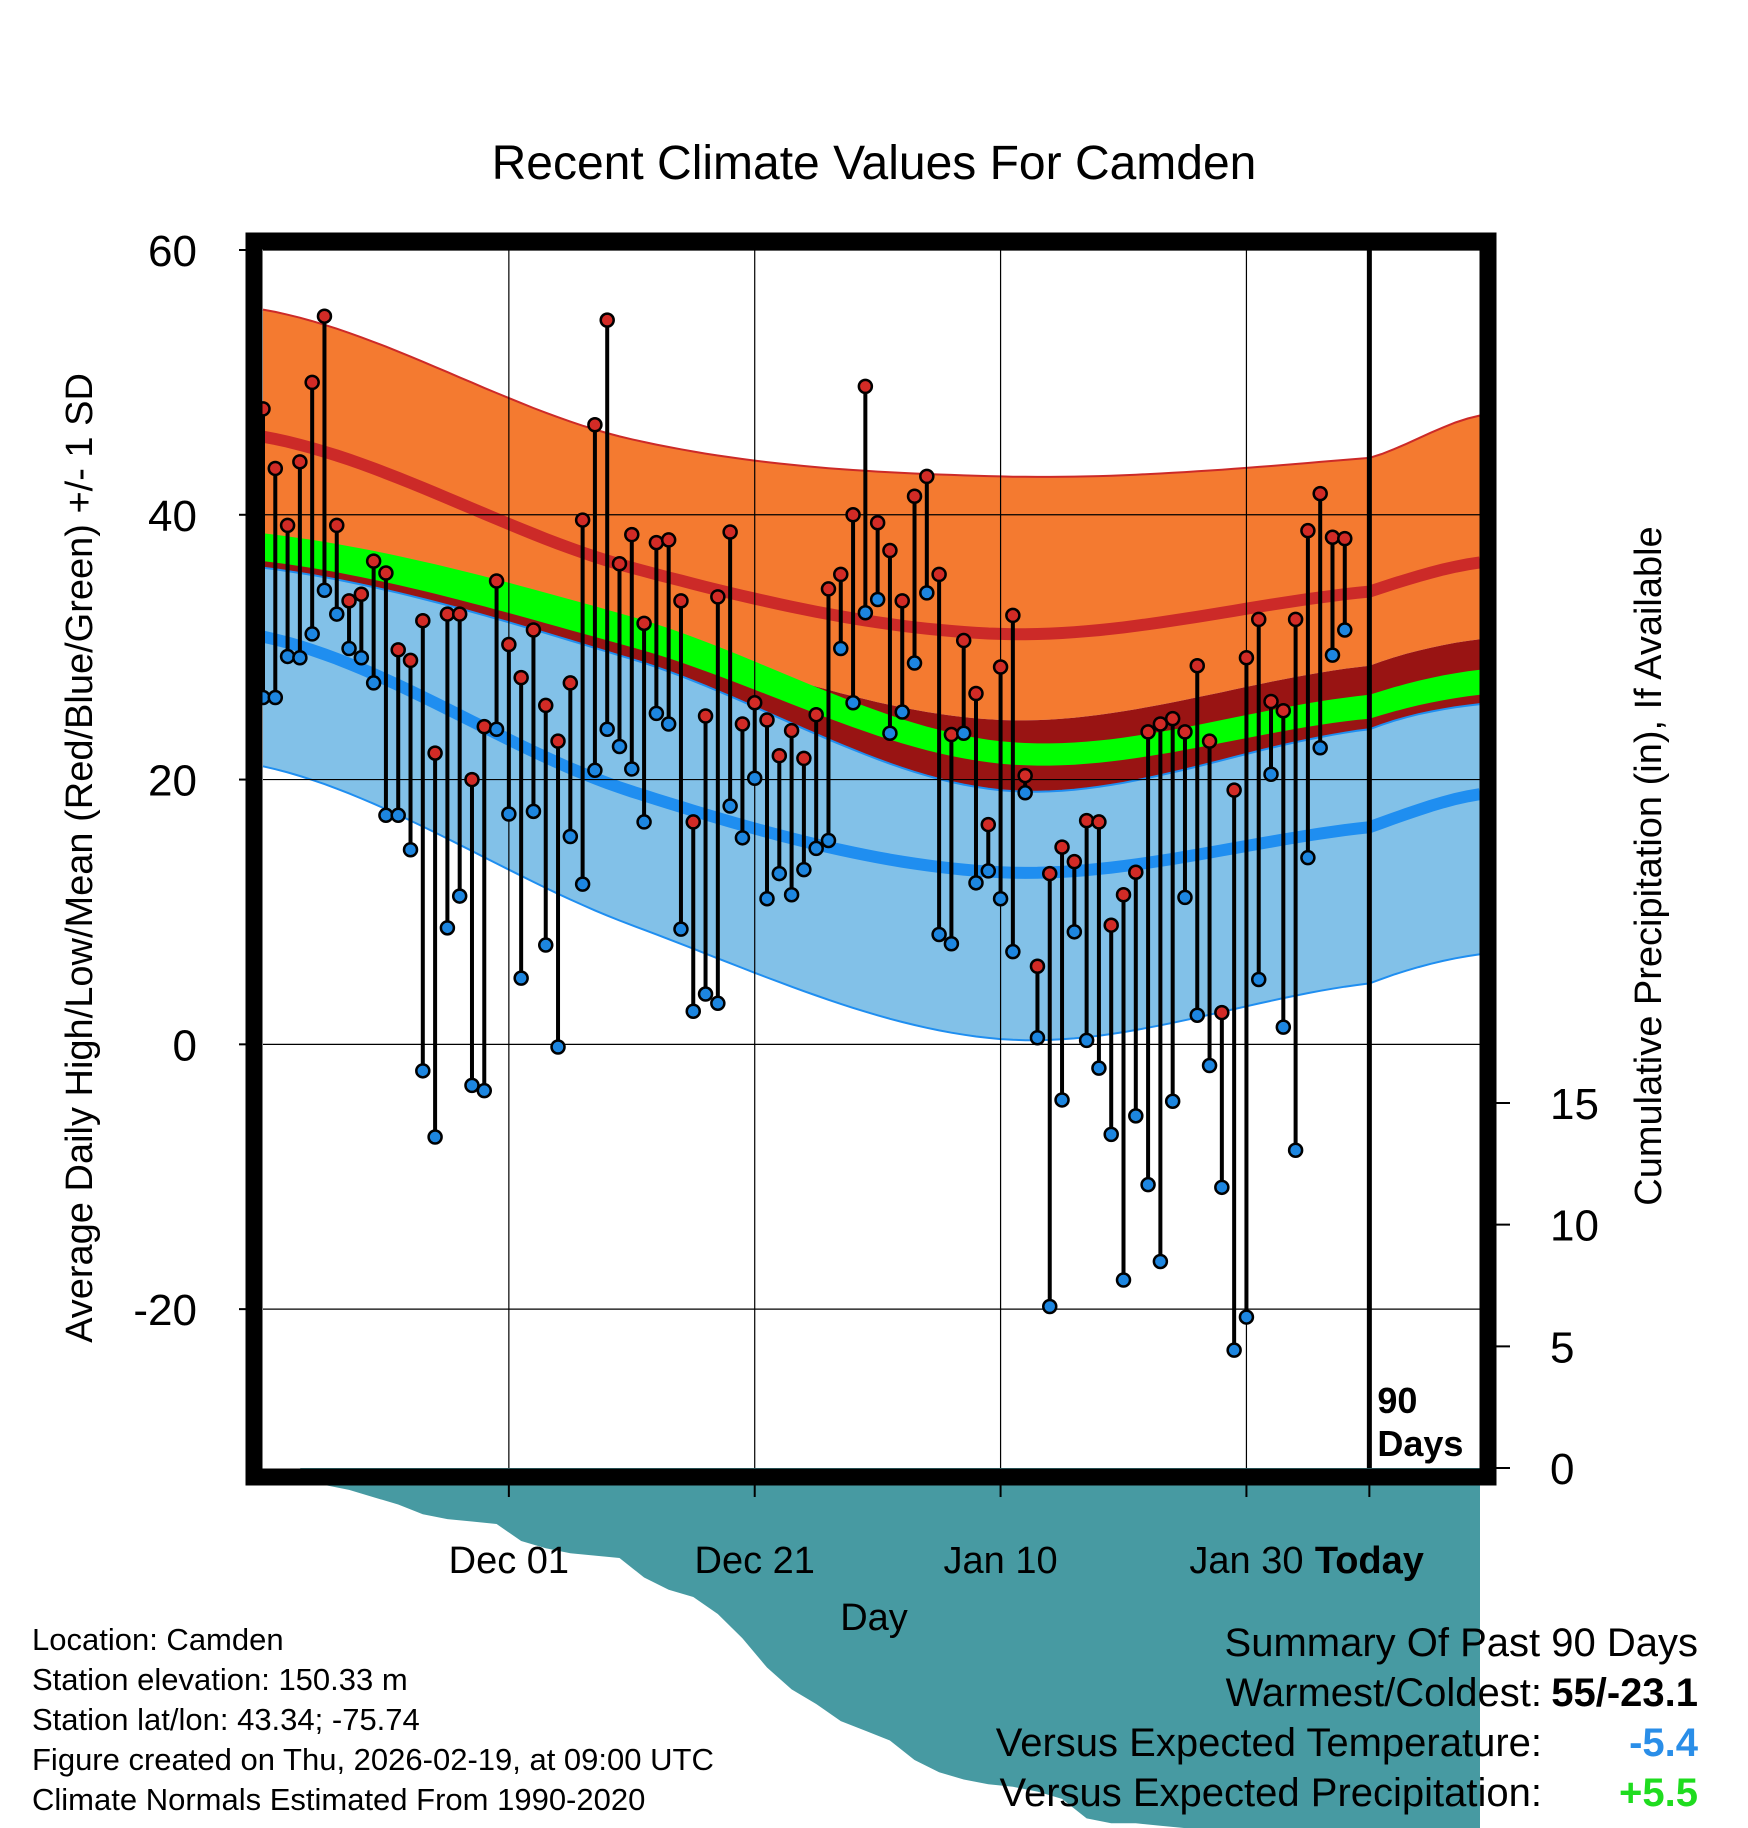 This screenshot has width=1748, height=1828. Describe the element at coordinates (871, 649) in the screenshot. I see `normal-mean-band` at that location.